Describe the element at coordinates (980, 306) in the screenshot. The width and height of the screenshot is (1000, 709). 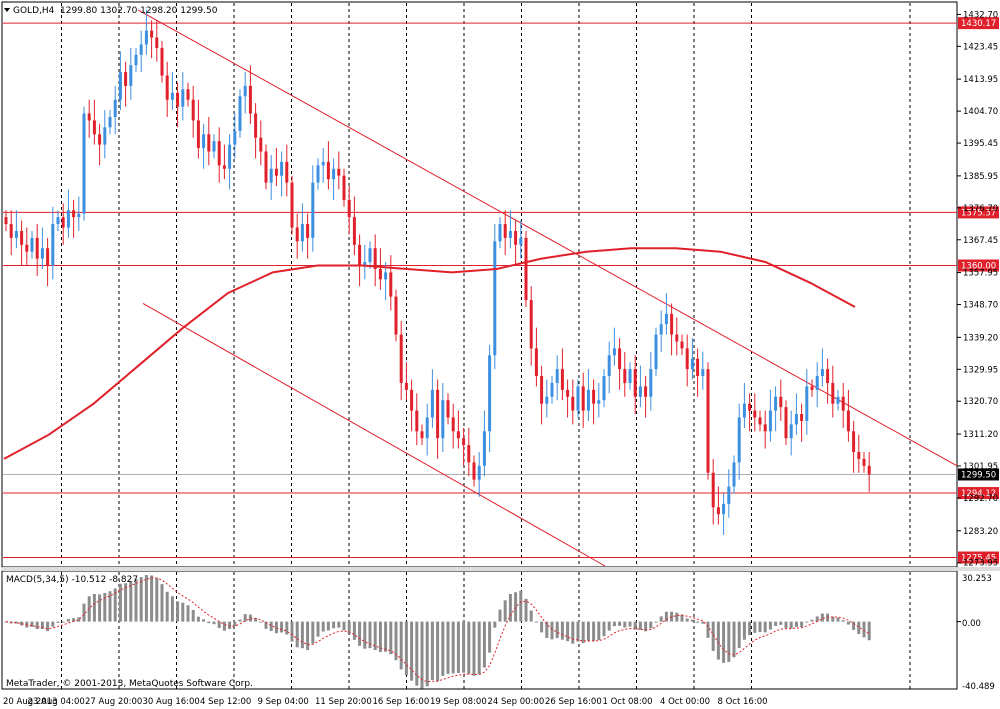
I see `price-tick-label: 1348.70` at that location.